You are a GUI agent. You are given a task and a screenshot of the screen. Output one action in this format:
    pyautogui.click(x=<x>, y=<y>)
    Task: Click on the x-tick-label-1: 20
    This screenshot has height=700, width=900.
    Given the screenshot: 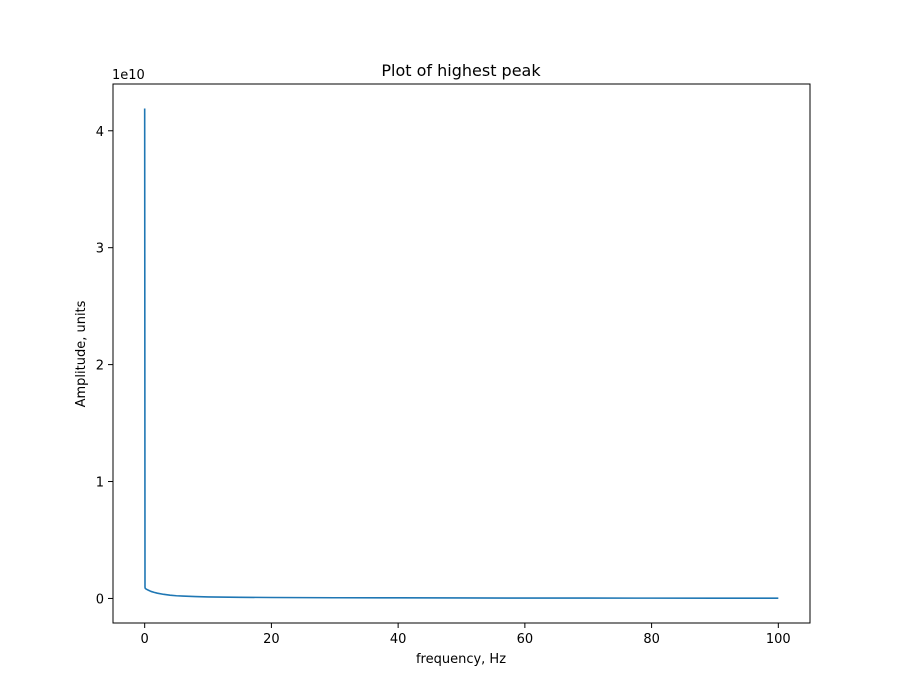 What is the action you would take?
    pyautogui.click(x=271, y=639)
    